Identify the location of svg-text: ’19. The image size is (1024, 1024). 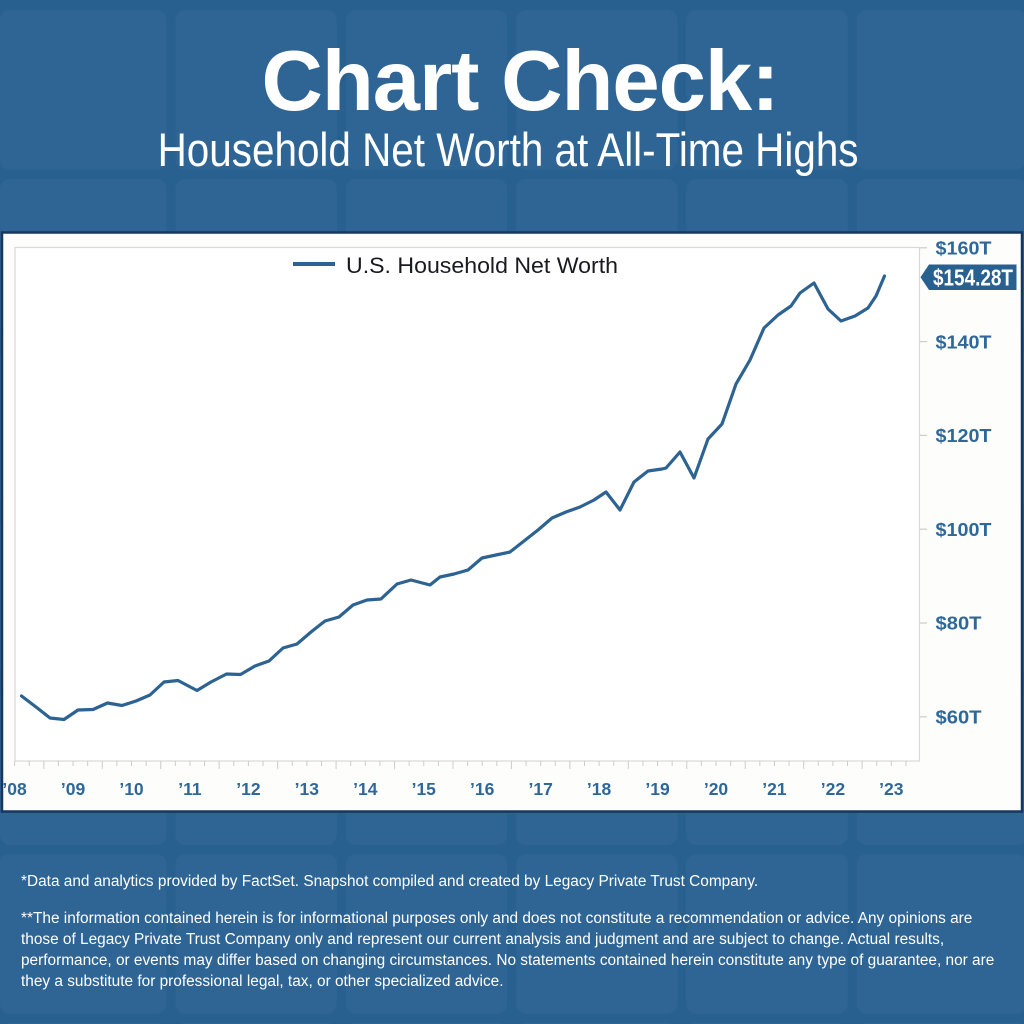
(657, 789).